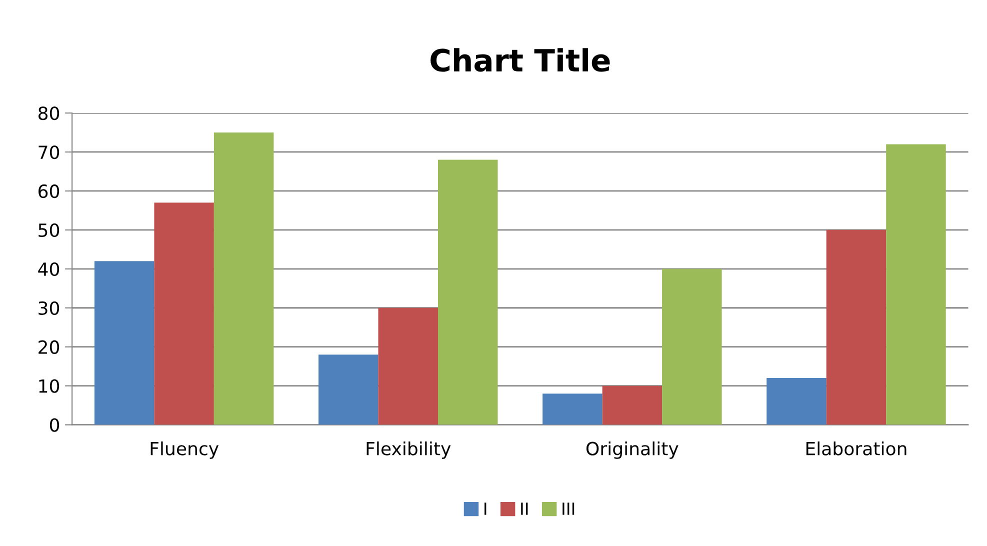  Describe the element at coordinates (524, 508) in the screenshot. I see `legend-label: II` at that location.